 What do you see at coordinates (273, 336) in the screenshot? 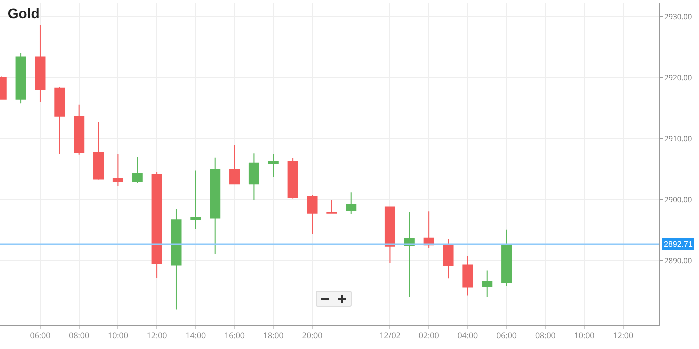
I see `x-tick-label: 18:00` at bounding box center [273, 336].